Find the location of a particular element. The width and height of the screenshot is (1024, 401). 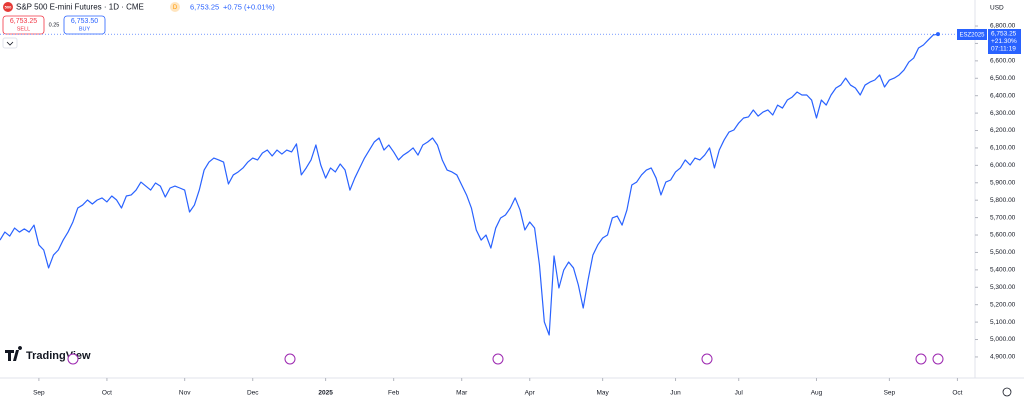

y-tick-label: 5,000.00 is located at coordinates (1003, 339).